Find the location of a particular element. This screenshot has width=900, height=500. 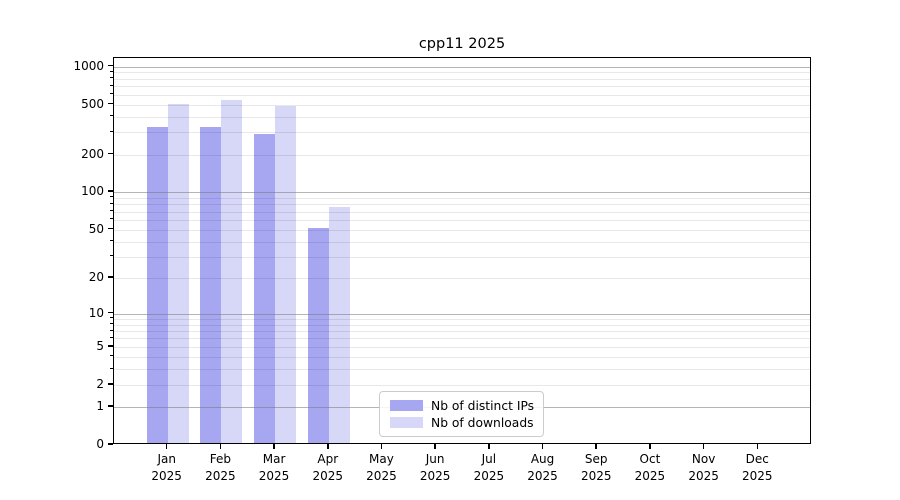

x-tick-label: Dec 2025 is located at coordinates (757, 467).